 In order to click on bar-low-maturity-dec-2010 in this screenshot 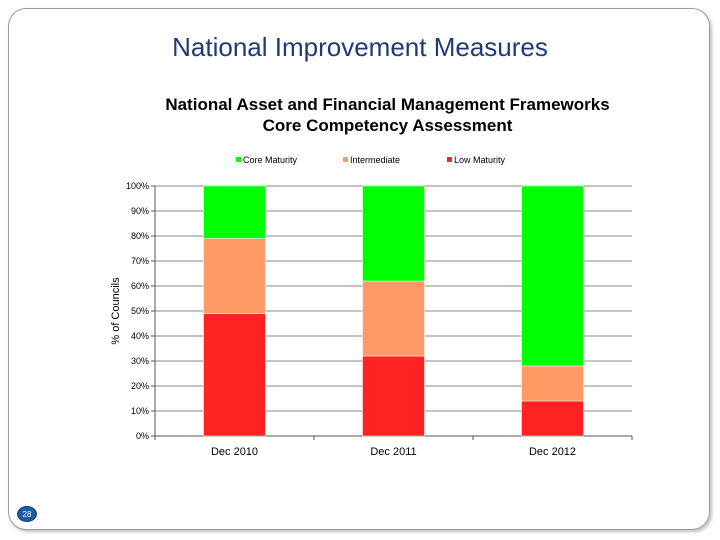, I will do `click(234, 375)`.